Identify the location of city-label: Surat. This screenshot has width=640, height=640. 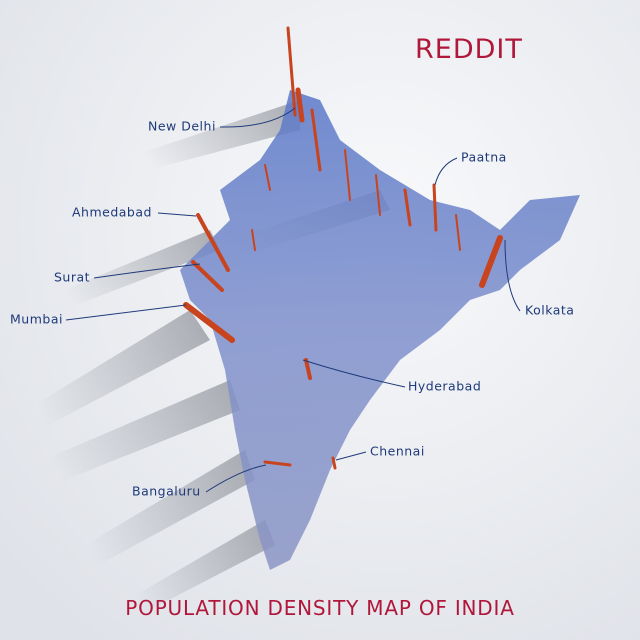
(72, 277).